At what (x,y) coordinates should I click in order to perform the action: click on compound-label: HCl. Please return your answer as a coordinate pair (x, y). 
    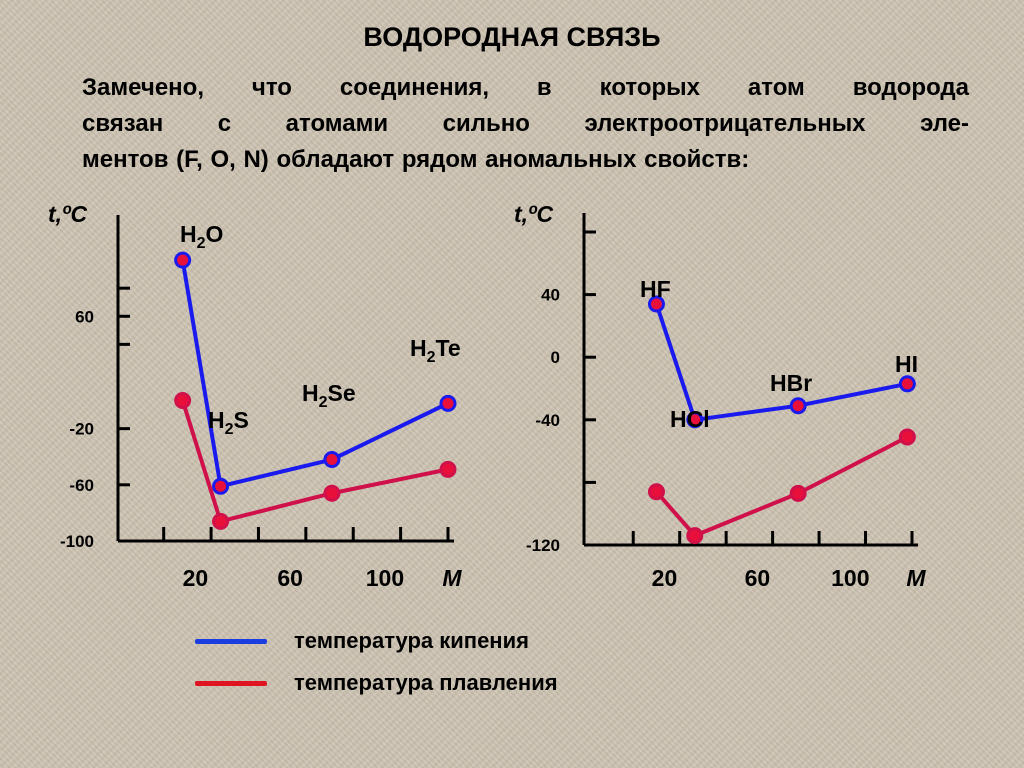
    Looking at the image, I should click on (690, 419).